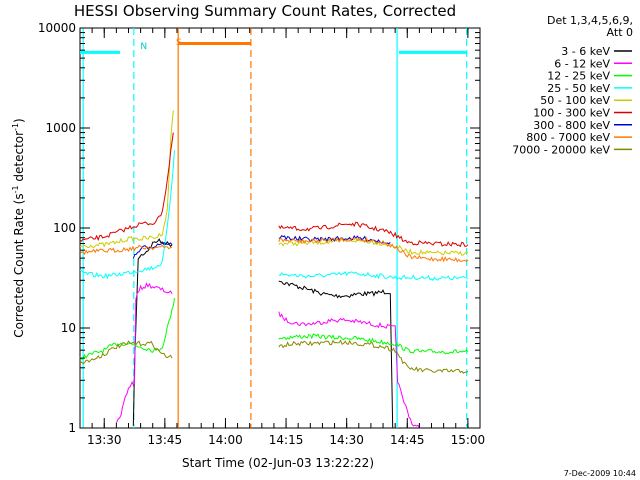 The width and height of the screenshot is (640, 480). Describe the element at coordinates (407, 440) in the screenshot. I see `x-tick-label: 14:45` at that location.